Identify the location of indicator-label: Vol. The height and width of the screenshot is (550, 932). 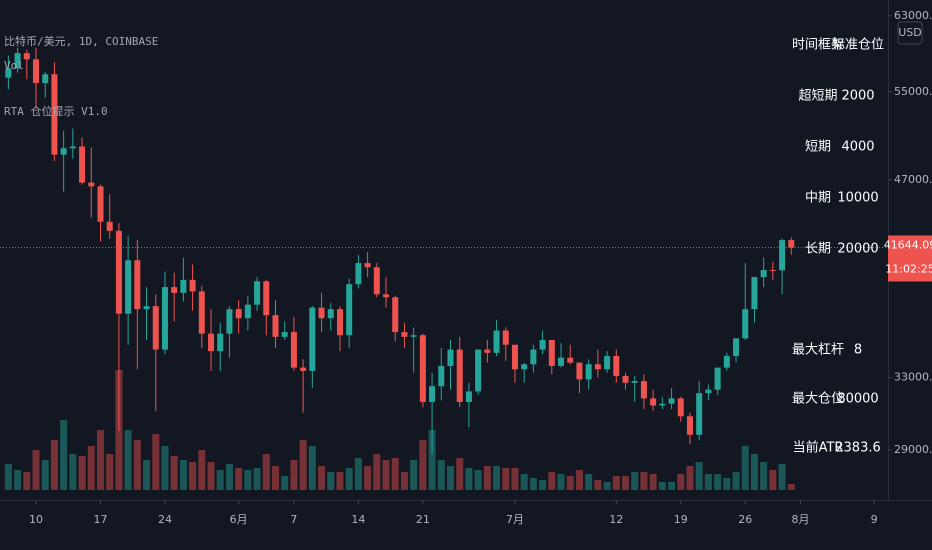
(14, 65).